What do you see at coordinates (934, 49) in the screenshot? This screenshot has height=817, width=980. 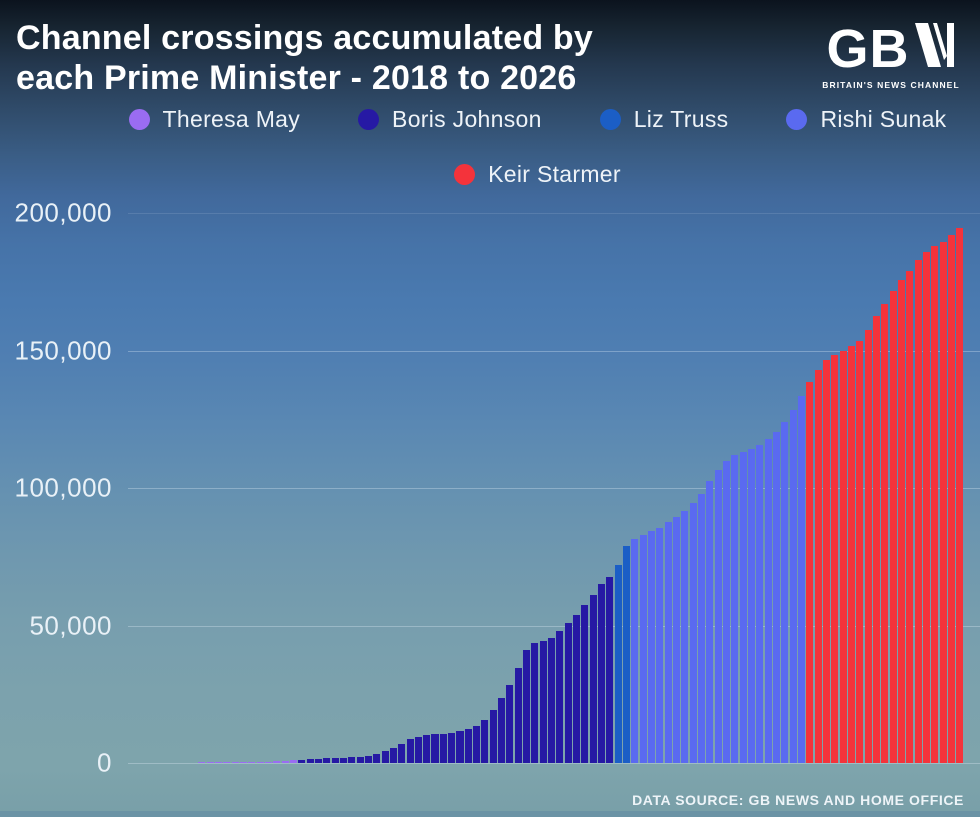 I see `gbnews-logo-n-icon` at bounding box center [934, 49].